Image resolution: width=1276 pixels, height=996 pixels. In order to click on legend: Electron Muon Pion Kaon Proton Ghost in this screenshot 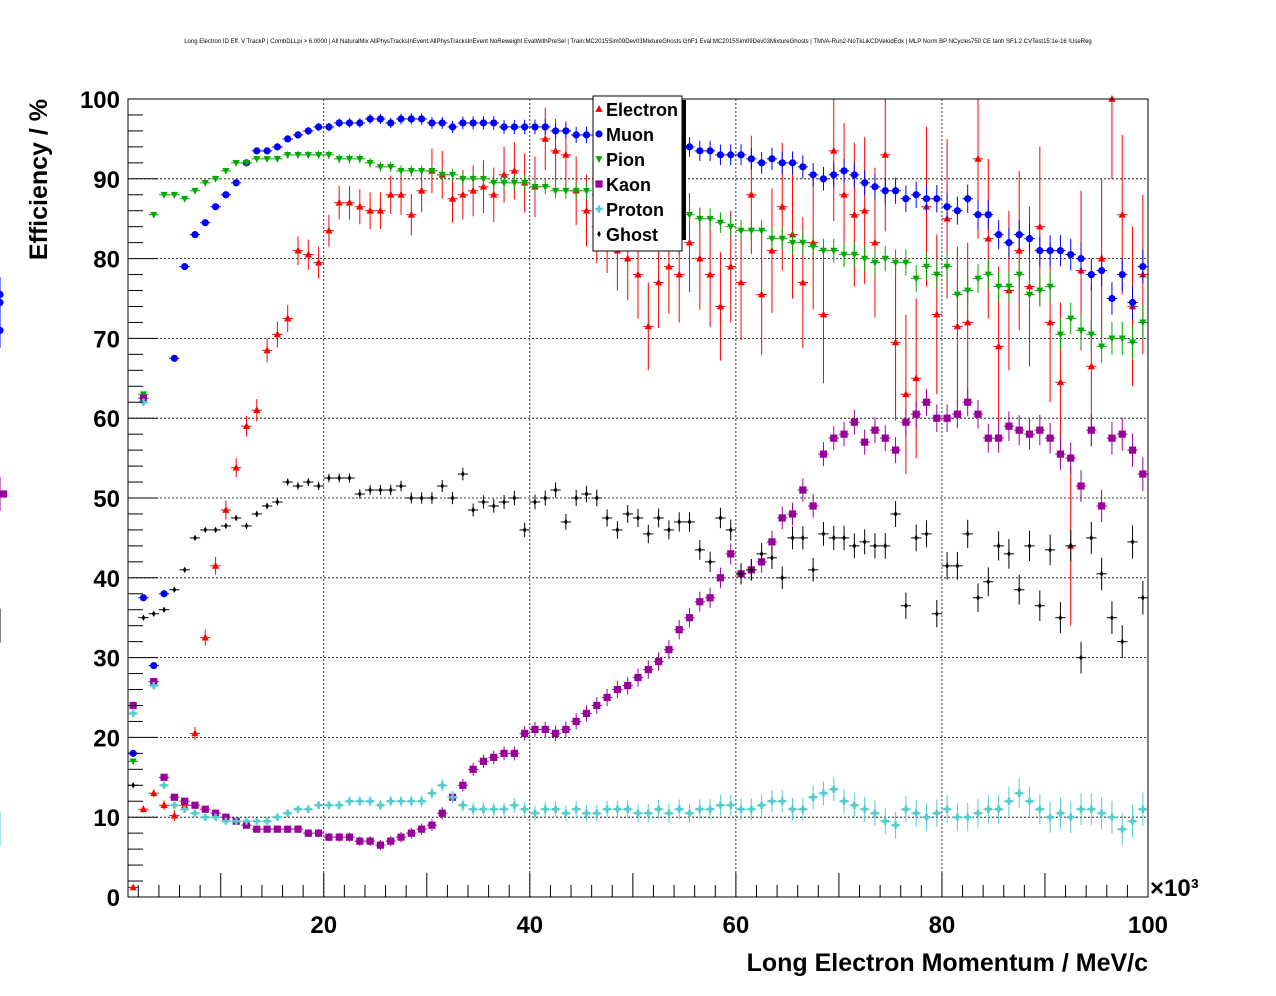, I will do `click(639, 173)`.